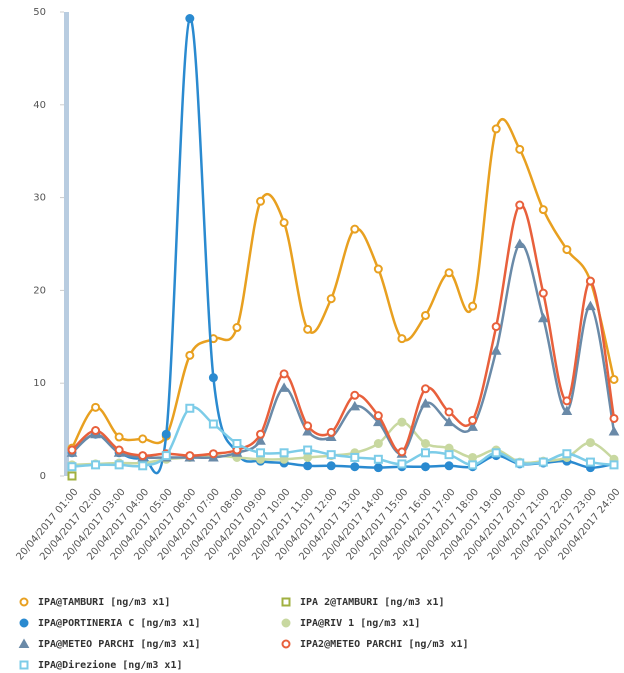  Describe the element at coordinates (110, 665) in the screenshot. I see `legend-label: IPA@Direzione [ng/m3 x1]` at that location.